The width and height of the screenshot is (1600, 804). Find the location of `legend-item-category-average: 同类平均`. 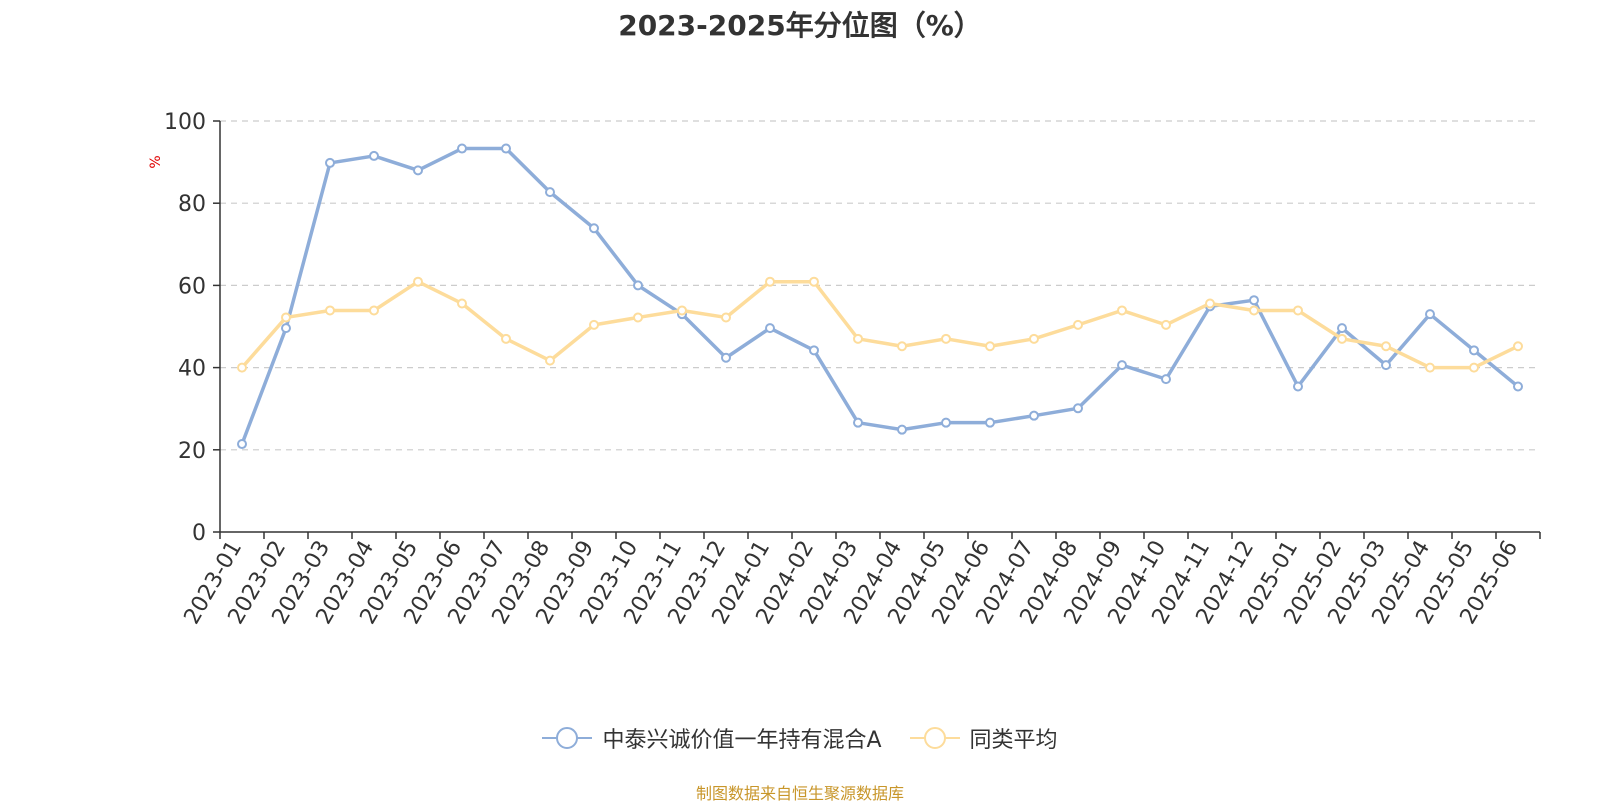

legend-item-category-average: 同类平均 is located at coordinates (983, 738).